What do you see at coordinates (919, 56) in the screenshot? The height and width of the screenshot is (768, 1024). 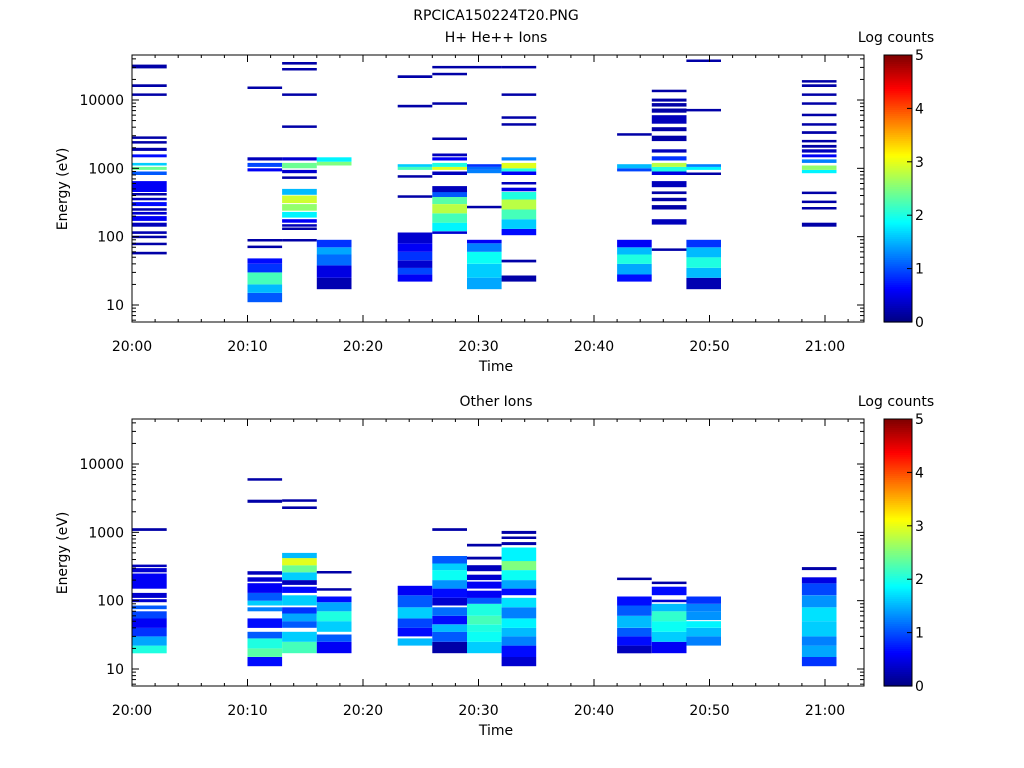 I see `colorbar-tick-label: 5` at bounding box center [919, 56].